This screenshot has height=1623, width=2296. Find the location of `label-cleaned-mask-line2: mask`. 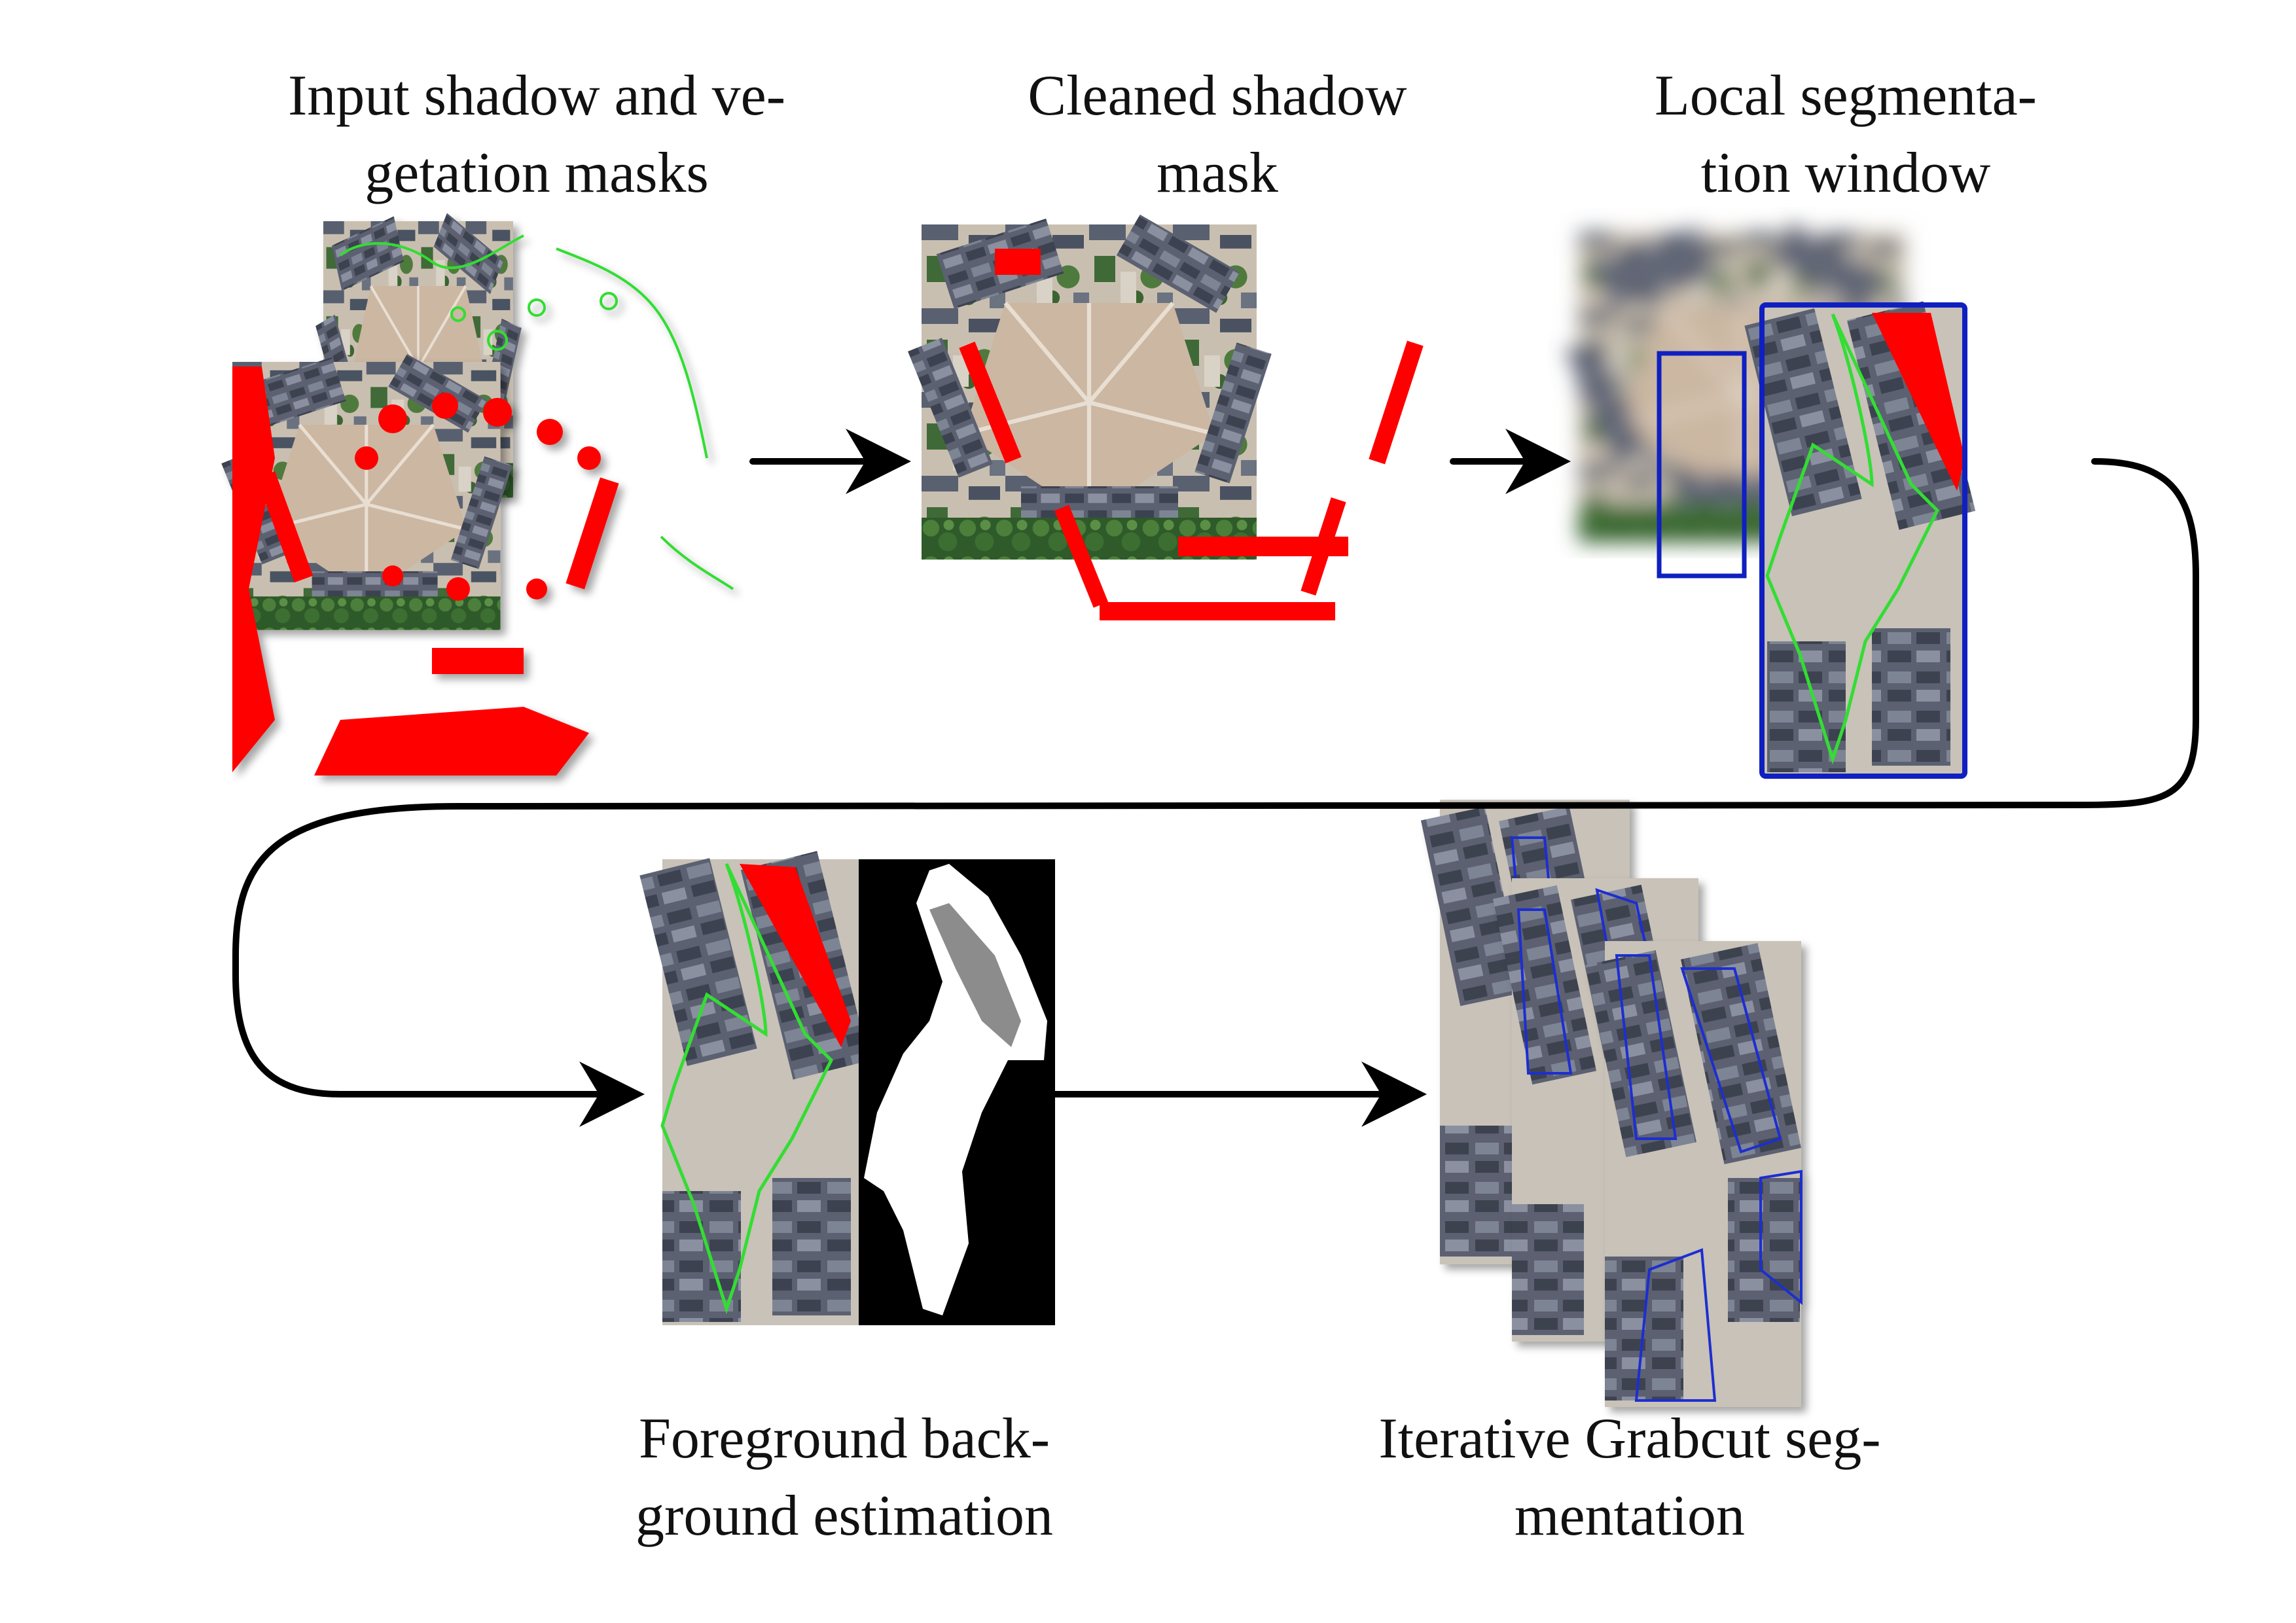

label-cleaned-mask-line2: mask is located at coordinates (1217, 173).